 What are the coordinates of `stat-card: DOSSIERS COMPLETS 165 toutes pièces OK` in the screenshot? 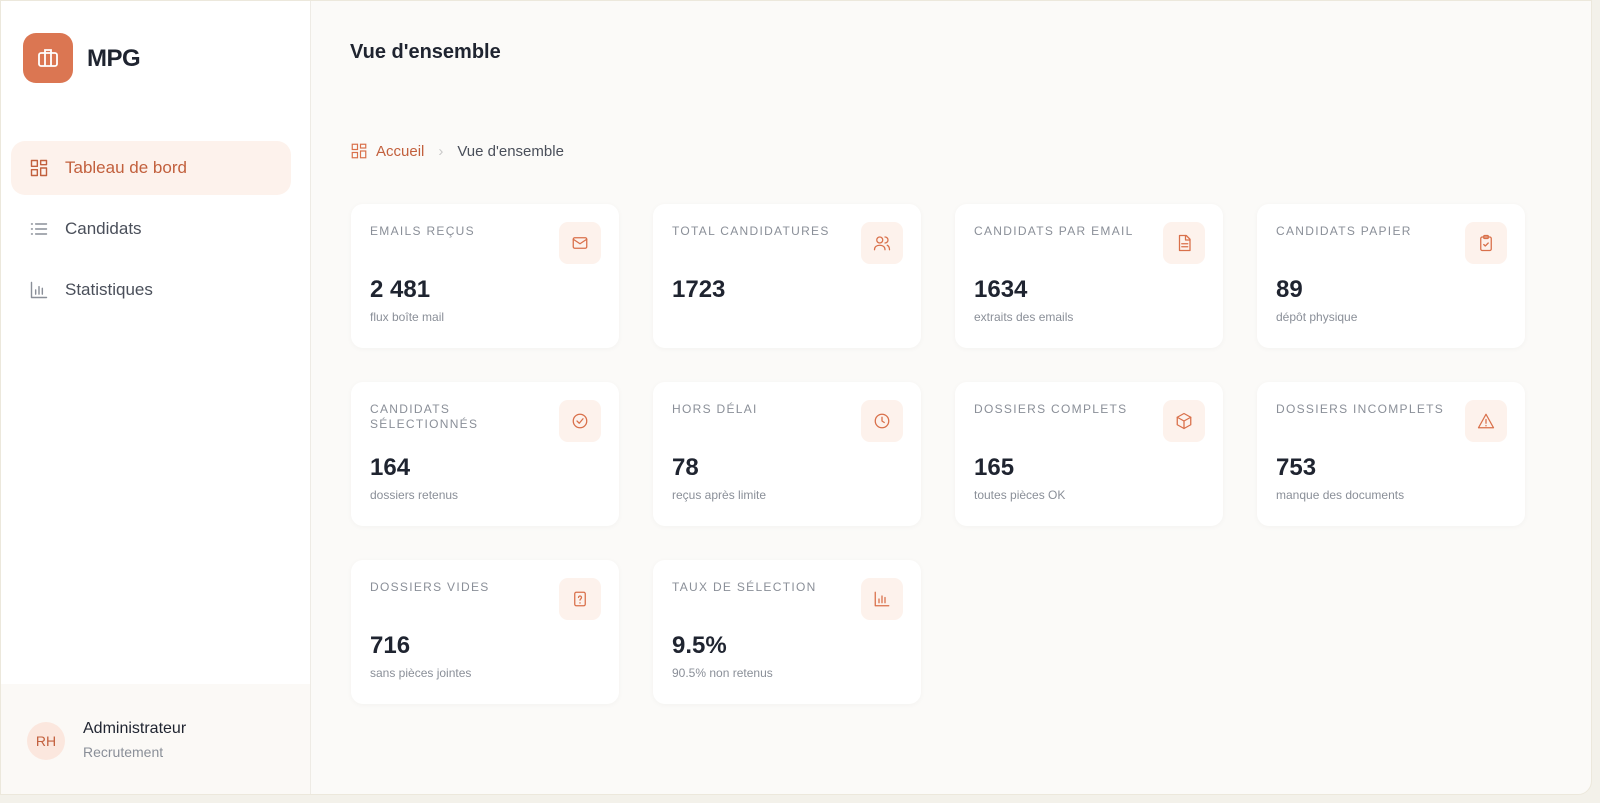 It's located at (1089, 454).